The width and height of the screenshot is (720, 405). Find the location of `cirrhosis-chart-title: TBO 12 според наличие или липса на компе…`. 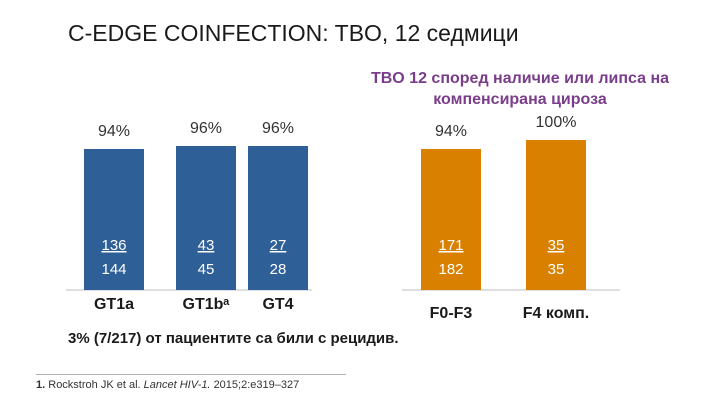

cirrhosis-chart-title: TBO 12 според наличие или липса на компе… is located at coordinates (520, 89).